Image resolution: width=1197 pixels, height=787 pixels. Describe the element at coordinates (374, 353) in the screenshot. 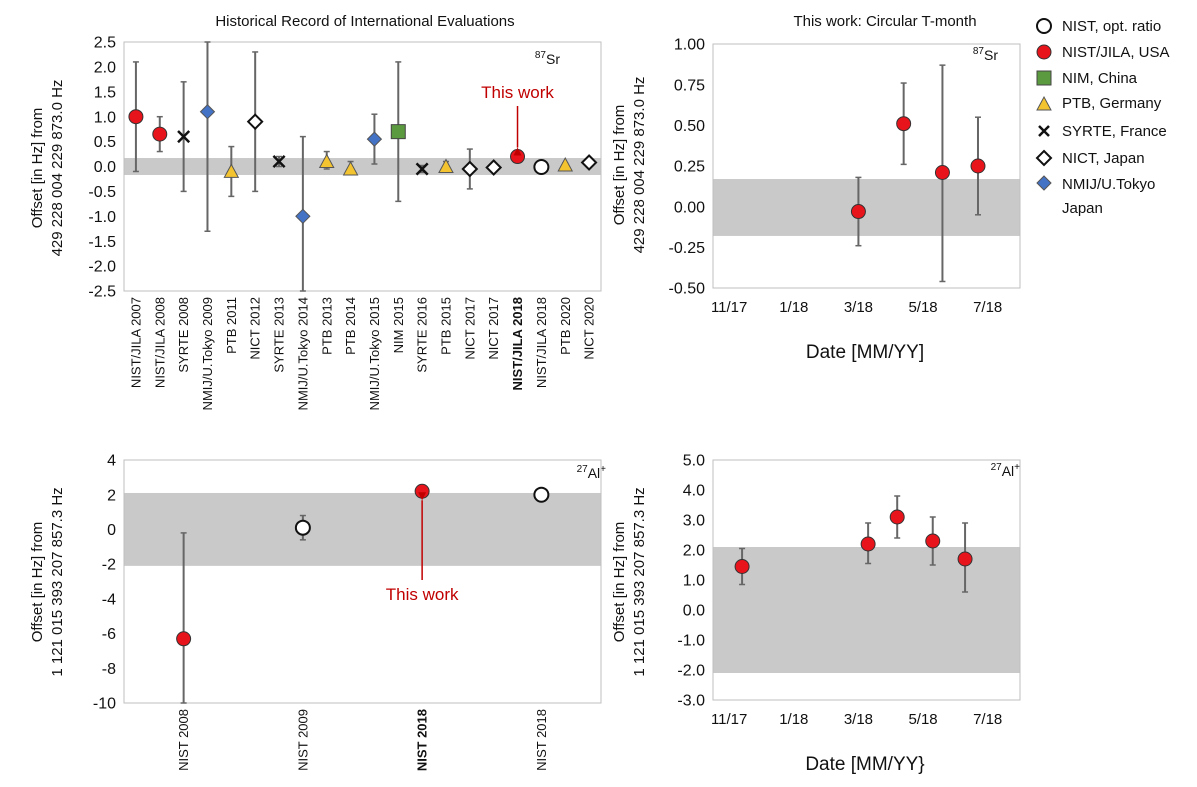

I see `x-category-label: NMIJ/U.Tokyo 2015` at that location.